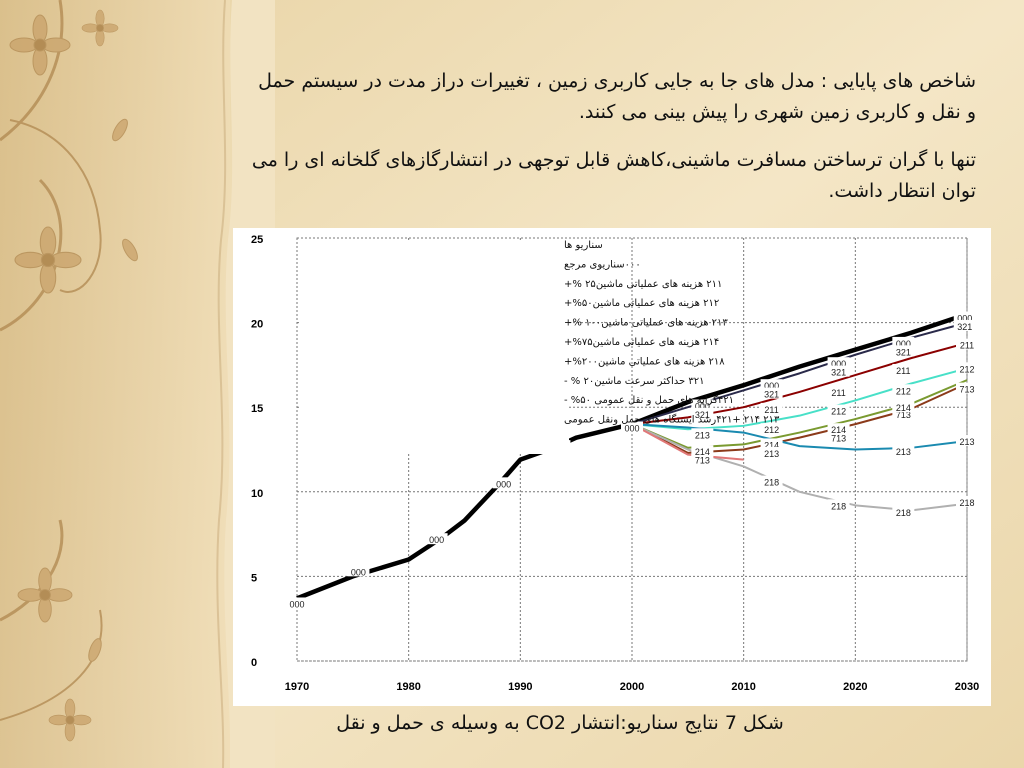 The width and height of the screenshot is (1024, 768). What do you see at coordinates (254, 578) in the screenshot?
I see `y-tick-label: 5` at bounding box center [254, 578].